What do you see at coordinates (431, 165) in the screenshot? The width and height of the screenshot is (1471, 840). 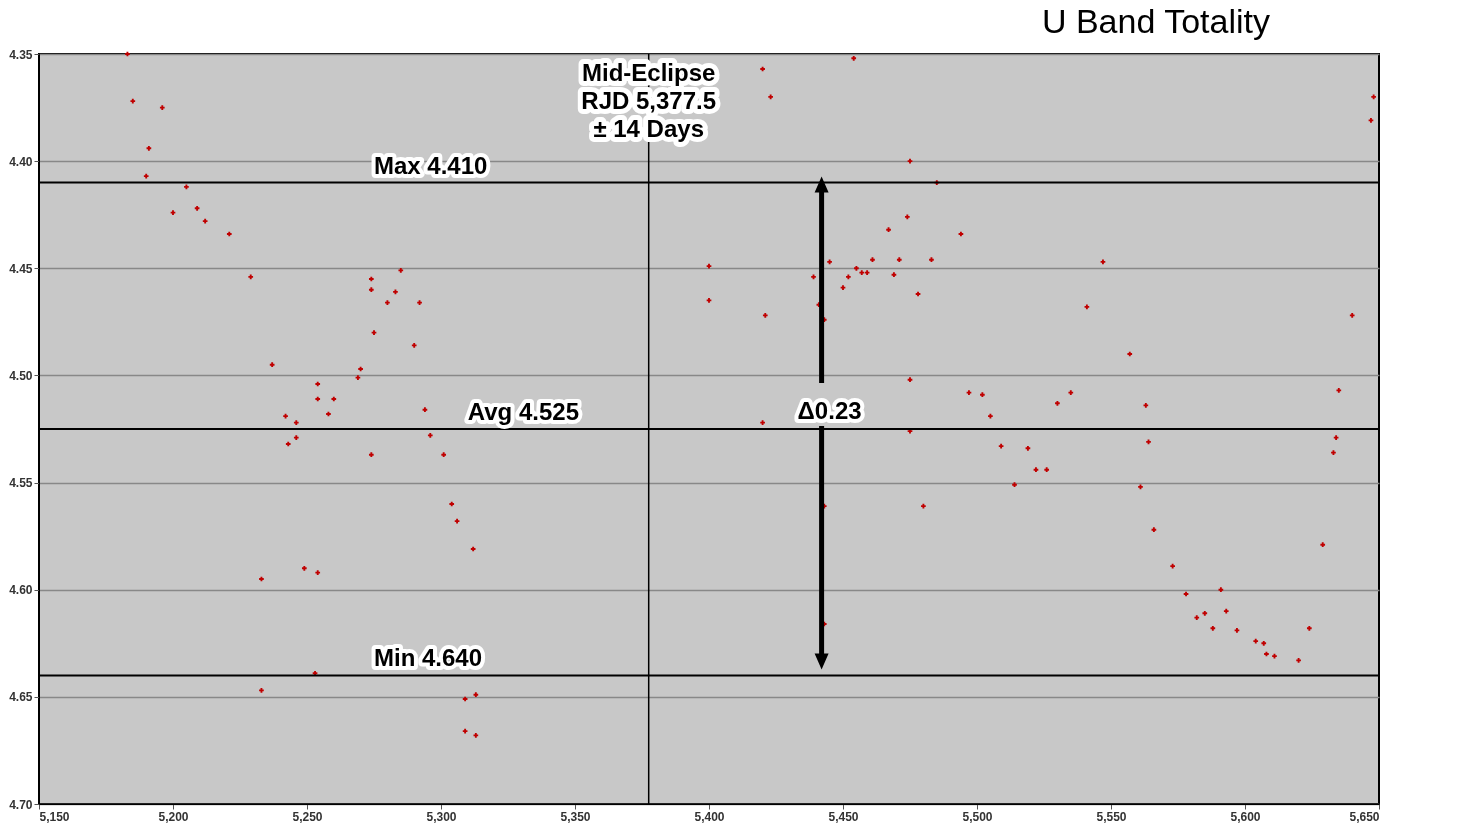 I see `ref-line-label: Max 4.410` at bounding box center [431, 165].